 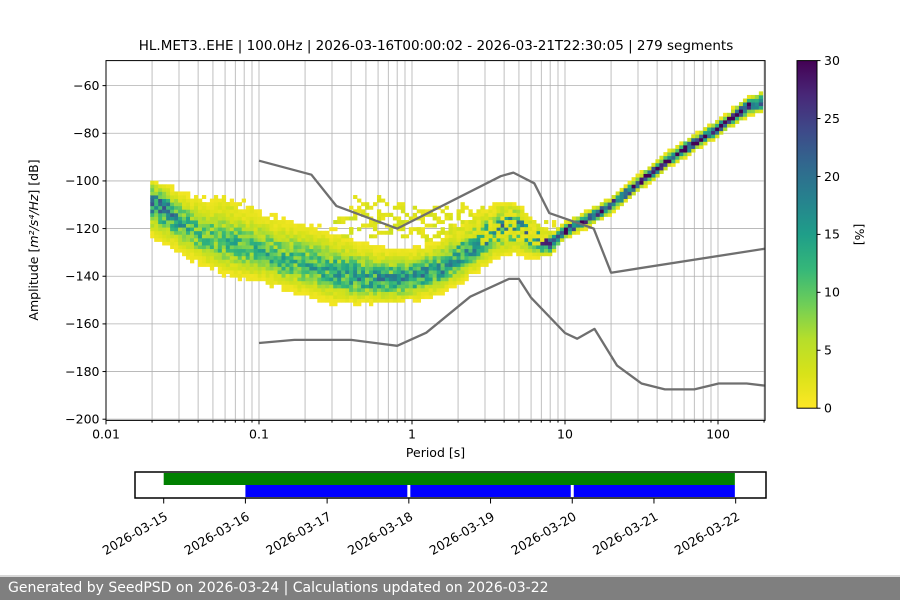 What do you see at coordinates (828, 408) in the screenshot?
I see `colorbar-tick-label: 0` at bounding box center [828, 408].